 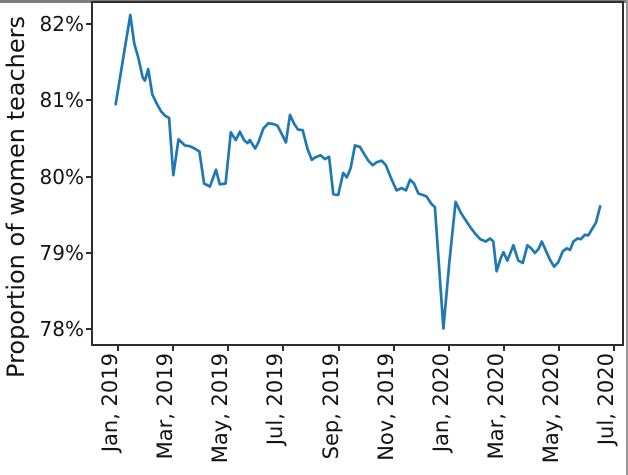 I want to click on x-tick-label: Jan, 2019, so click(x=110, y=403).